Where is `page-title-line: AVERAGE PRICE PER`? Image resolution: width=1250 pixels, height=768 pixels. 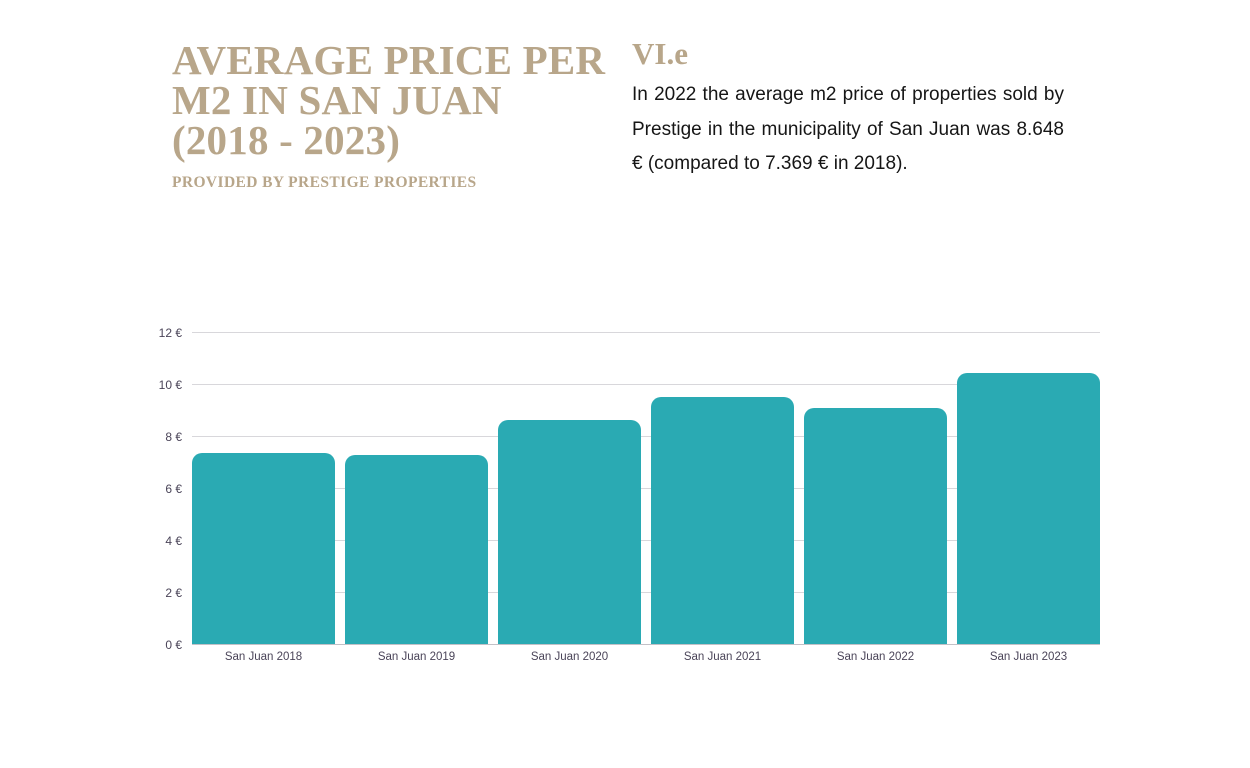 page-title-line: AVERAGE PRICE PER is located at coordinates (389, 60).